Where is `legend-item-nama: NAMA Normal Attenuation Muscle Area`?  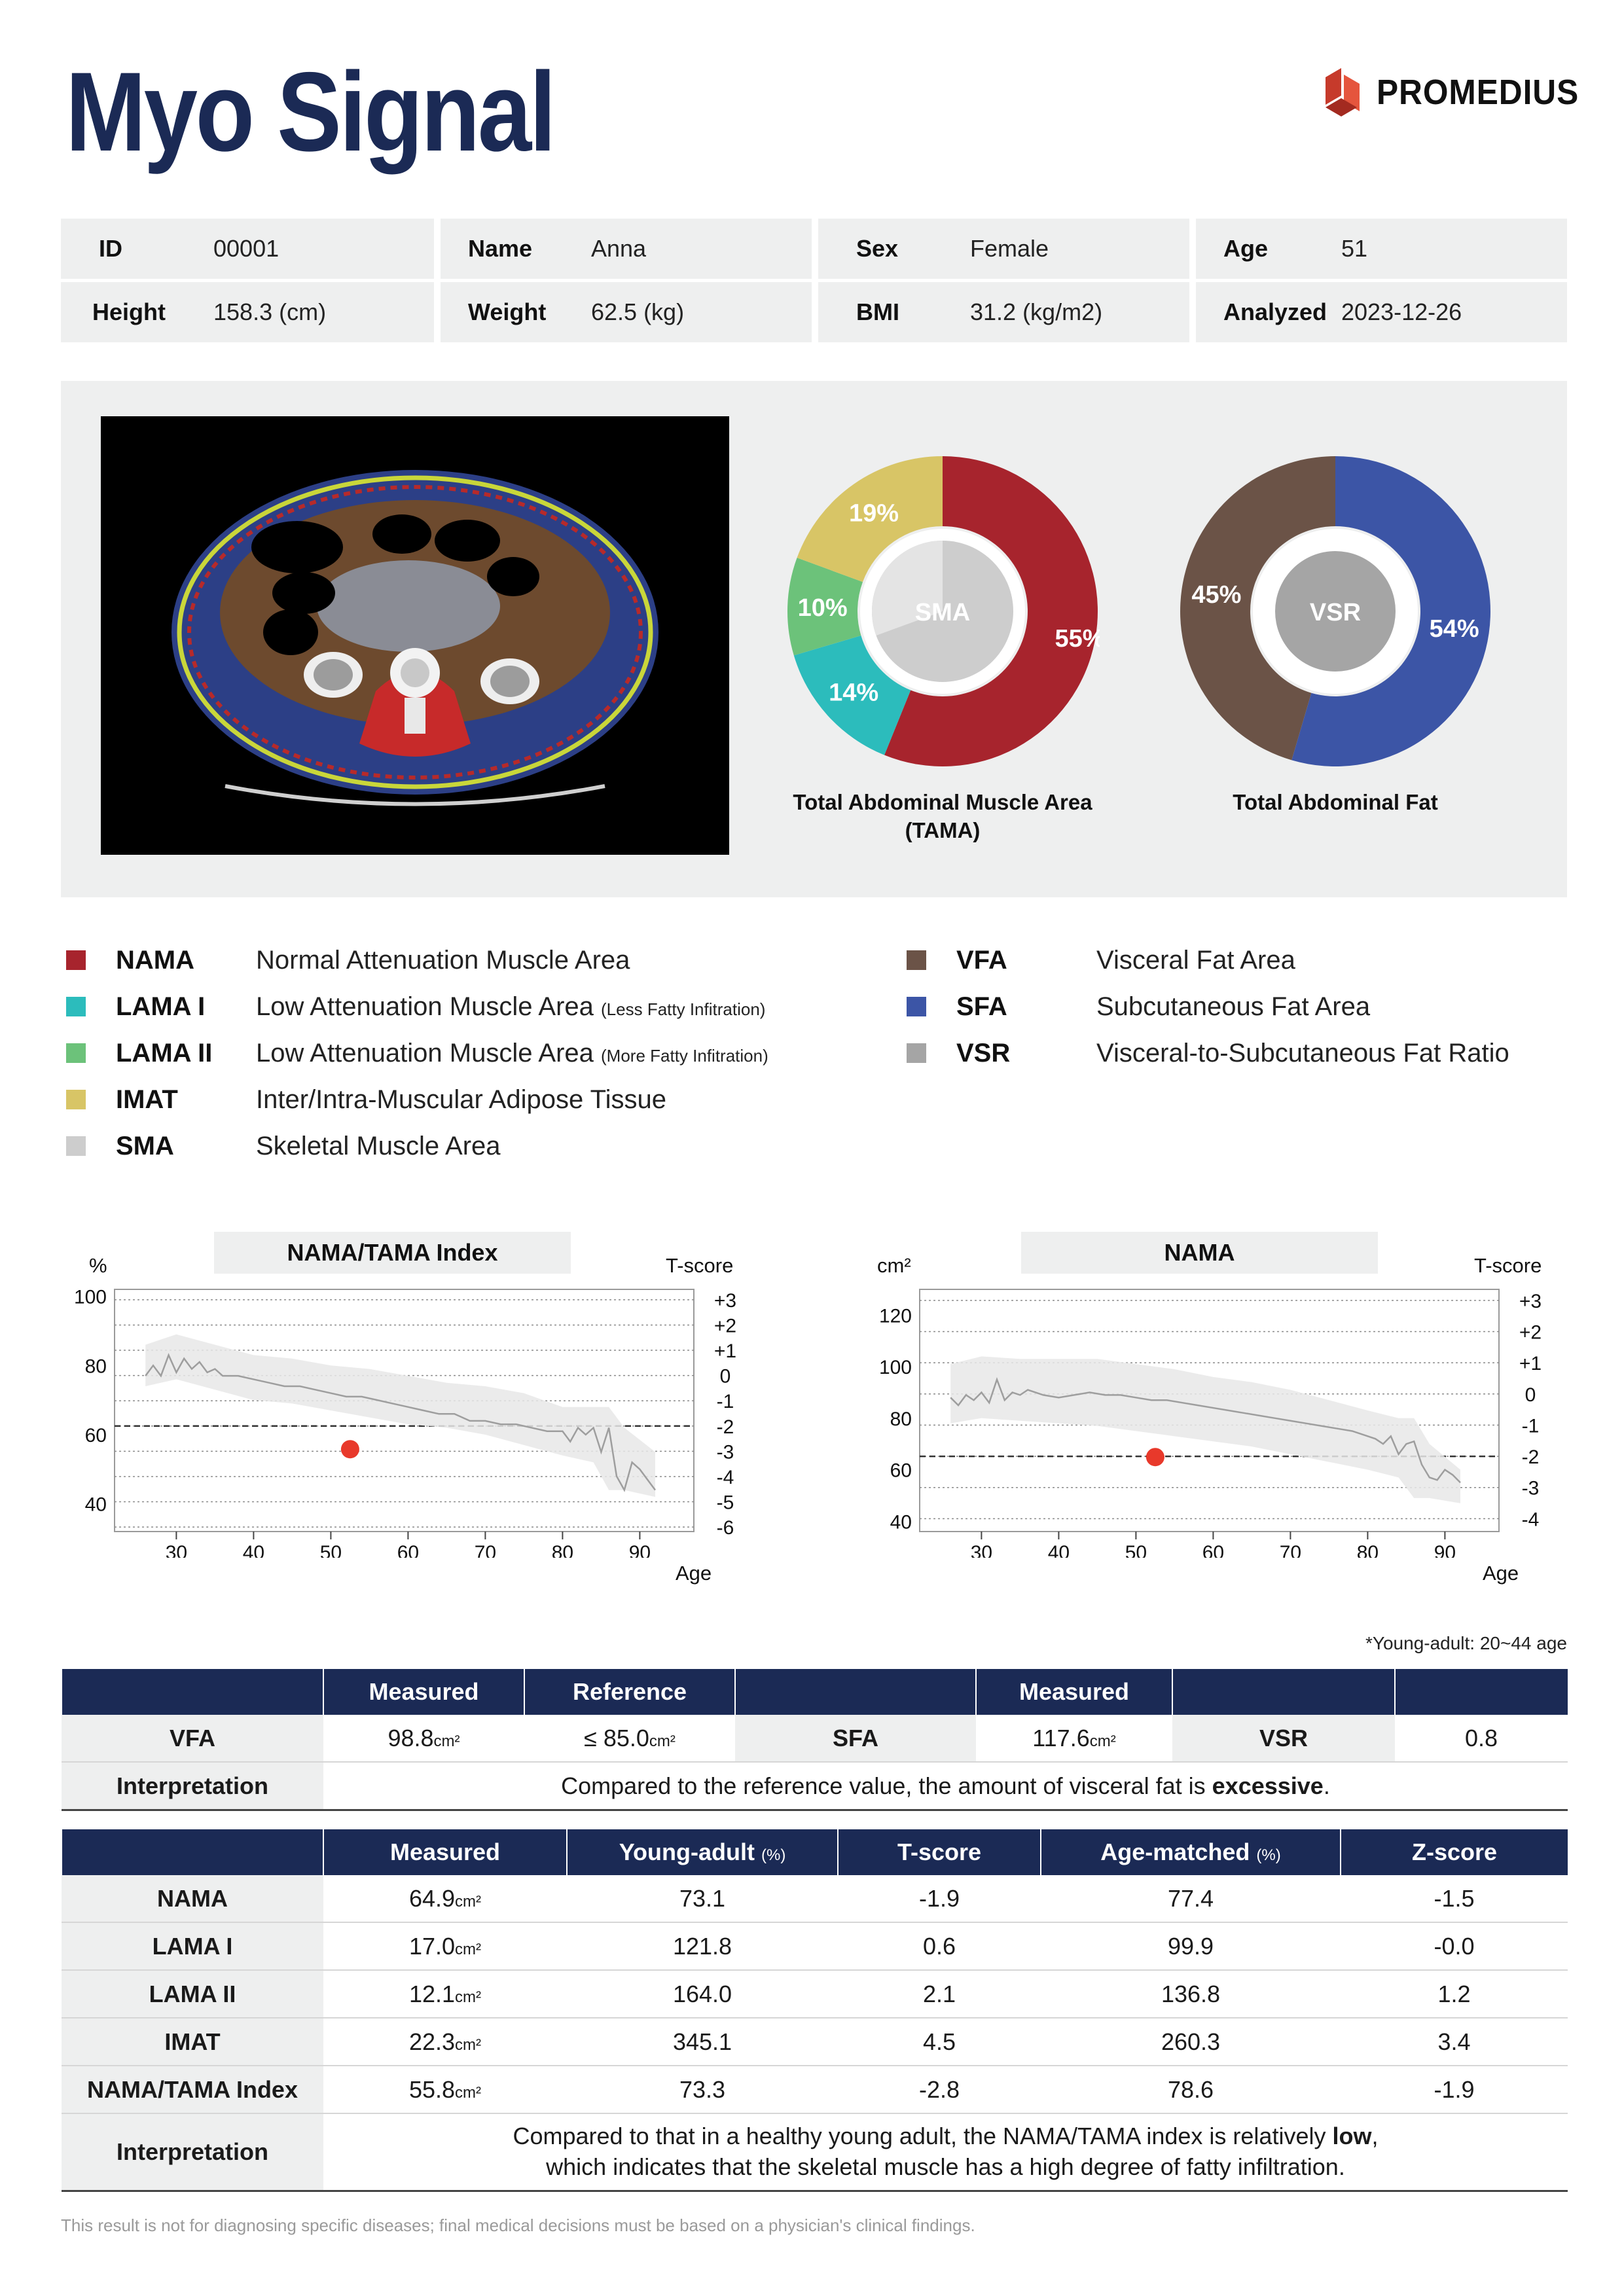 legend-item-nama: NAMA Normal Attenuation Muscle Area is located at coordinates (409, 960).